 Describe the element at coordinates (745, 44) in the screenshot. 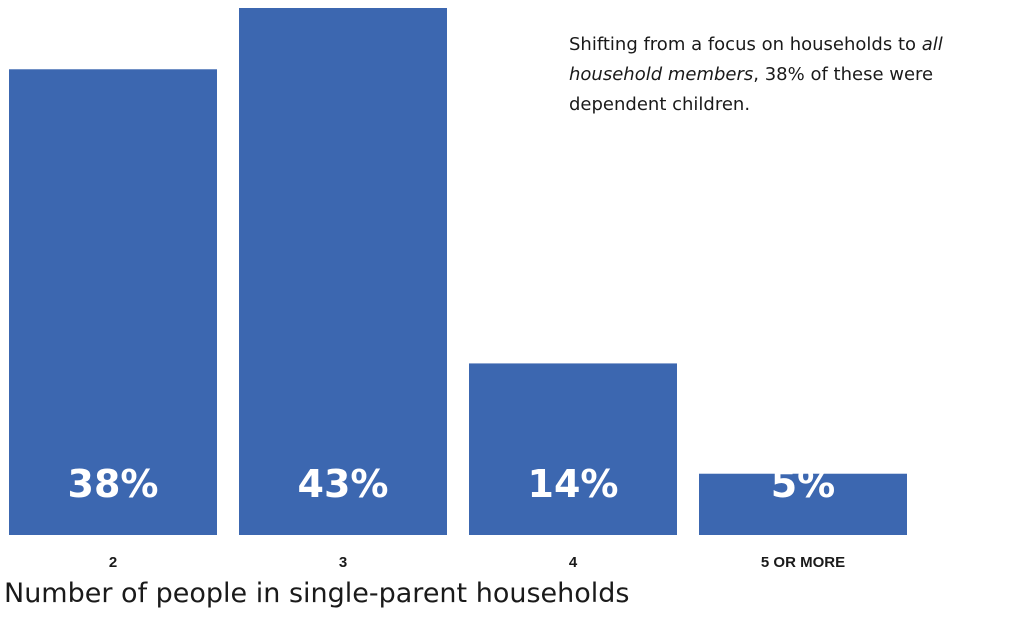

I see `annotation-text-start: Shifting from a focus on households to` at that location.